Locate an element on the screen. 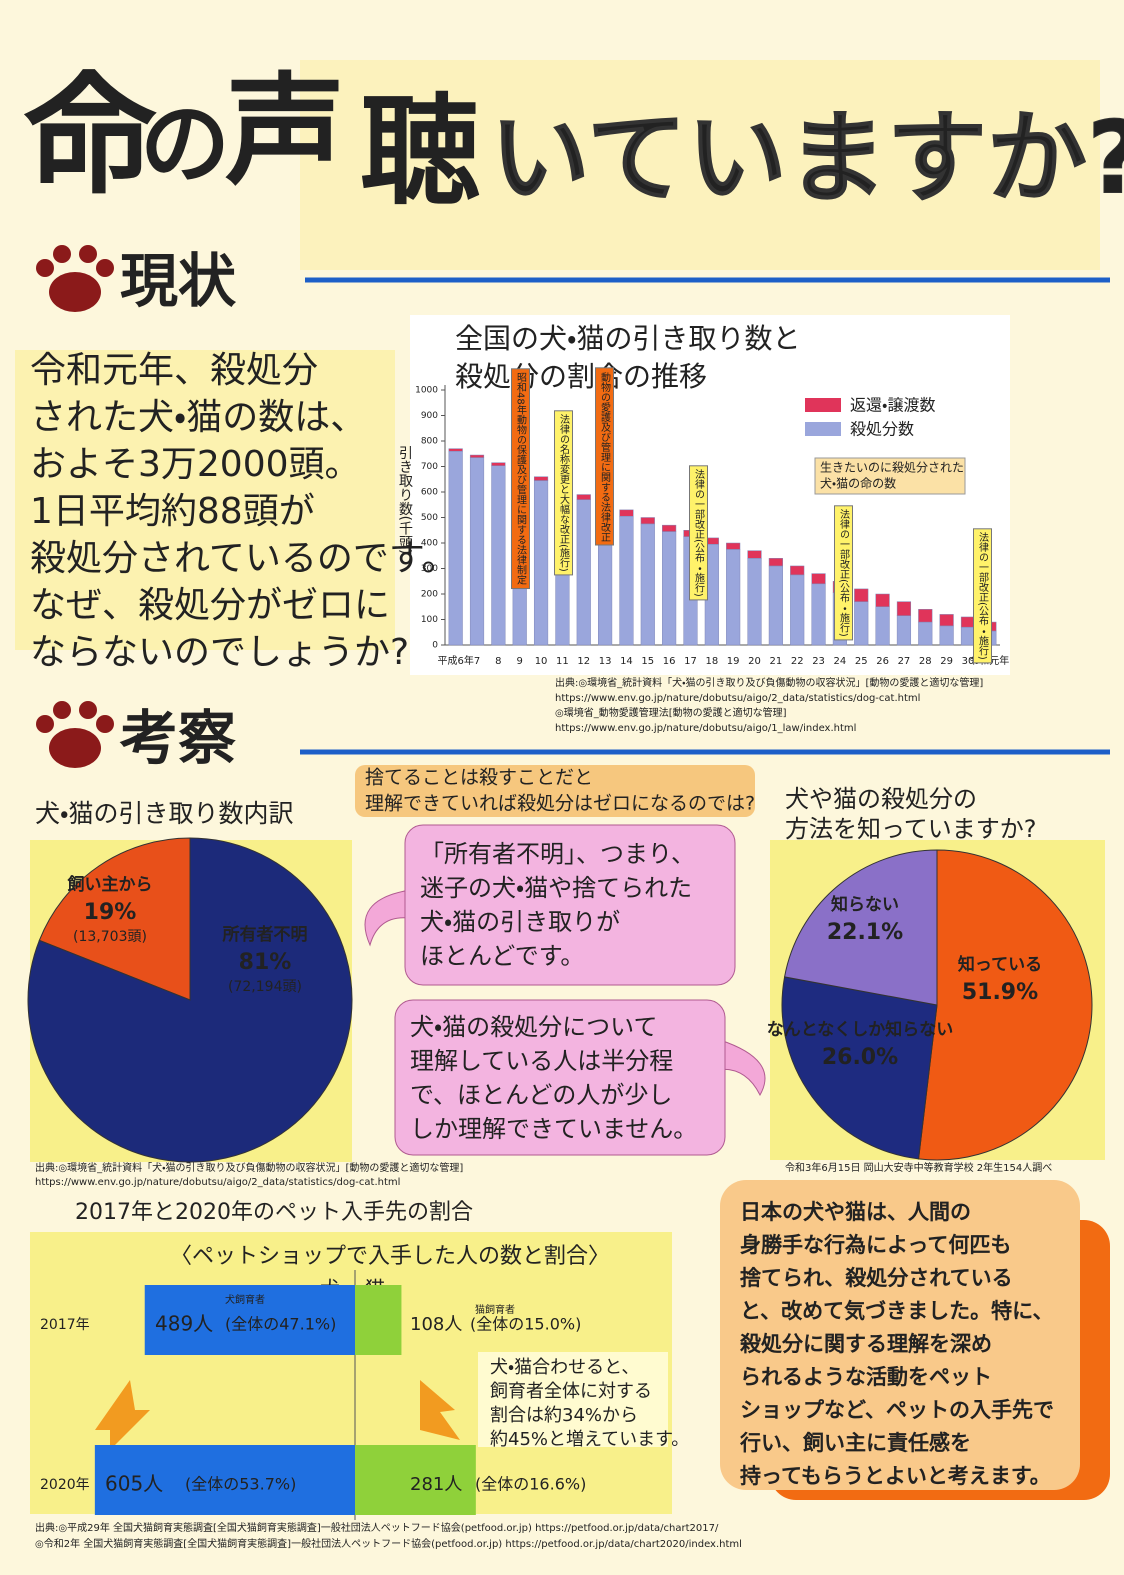  title-part: 命 is located at coordinates (90, 136).